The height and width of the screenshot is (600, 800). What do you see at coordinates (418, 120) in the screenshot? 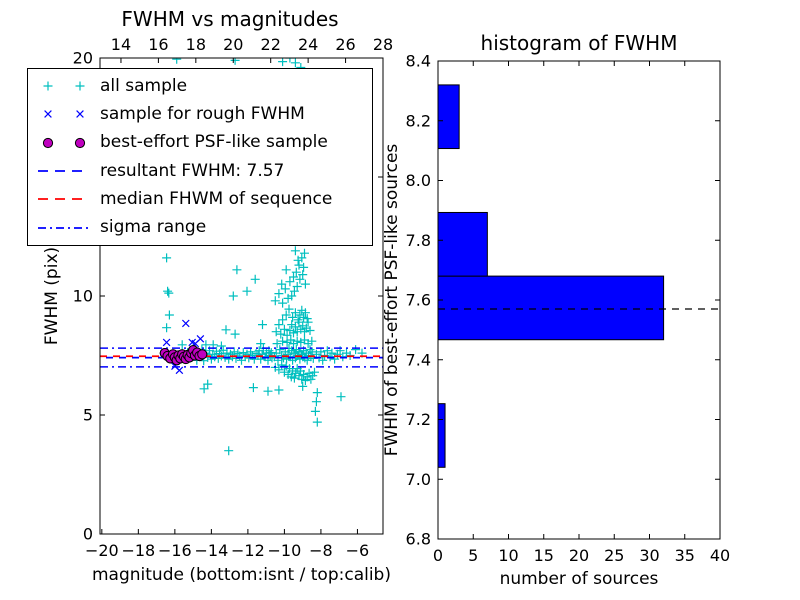
I see `y-tick-label: 8.2` at bounding box center [418, 120].